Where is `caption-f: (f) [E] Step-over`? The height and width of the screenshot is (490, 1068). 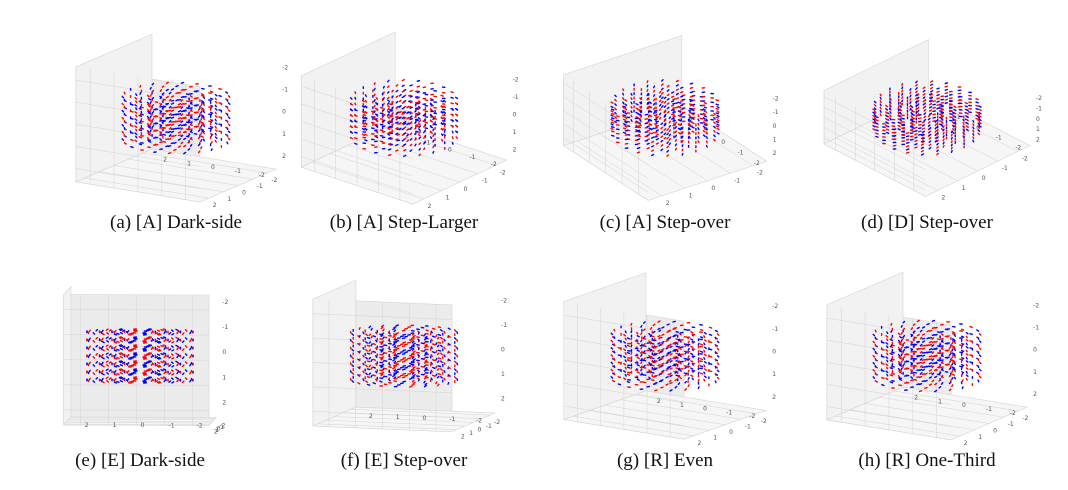
caption-f: (f) [E] Step-over is located at coordinates (404, 460).